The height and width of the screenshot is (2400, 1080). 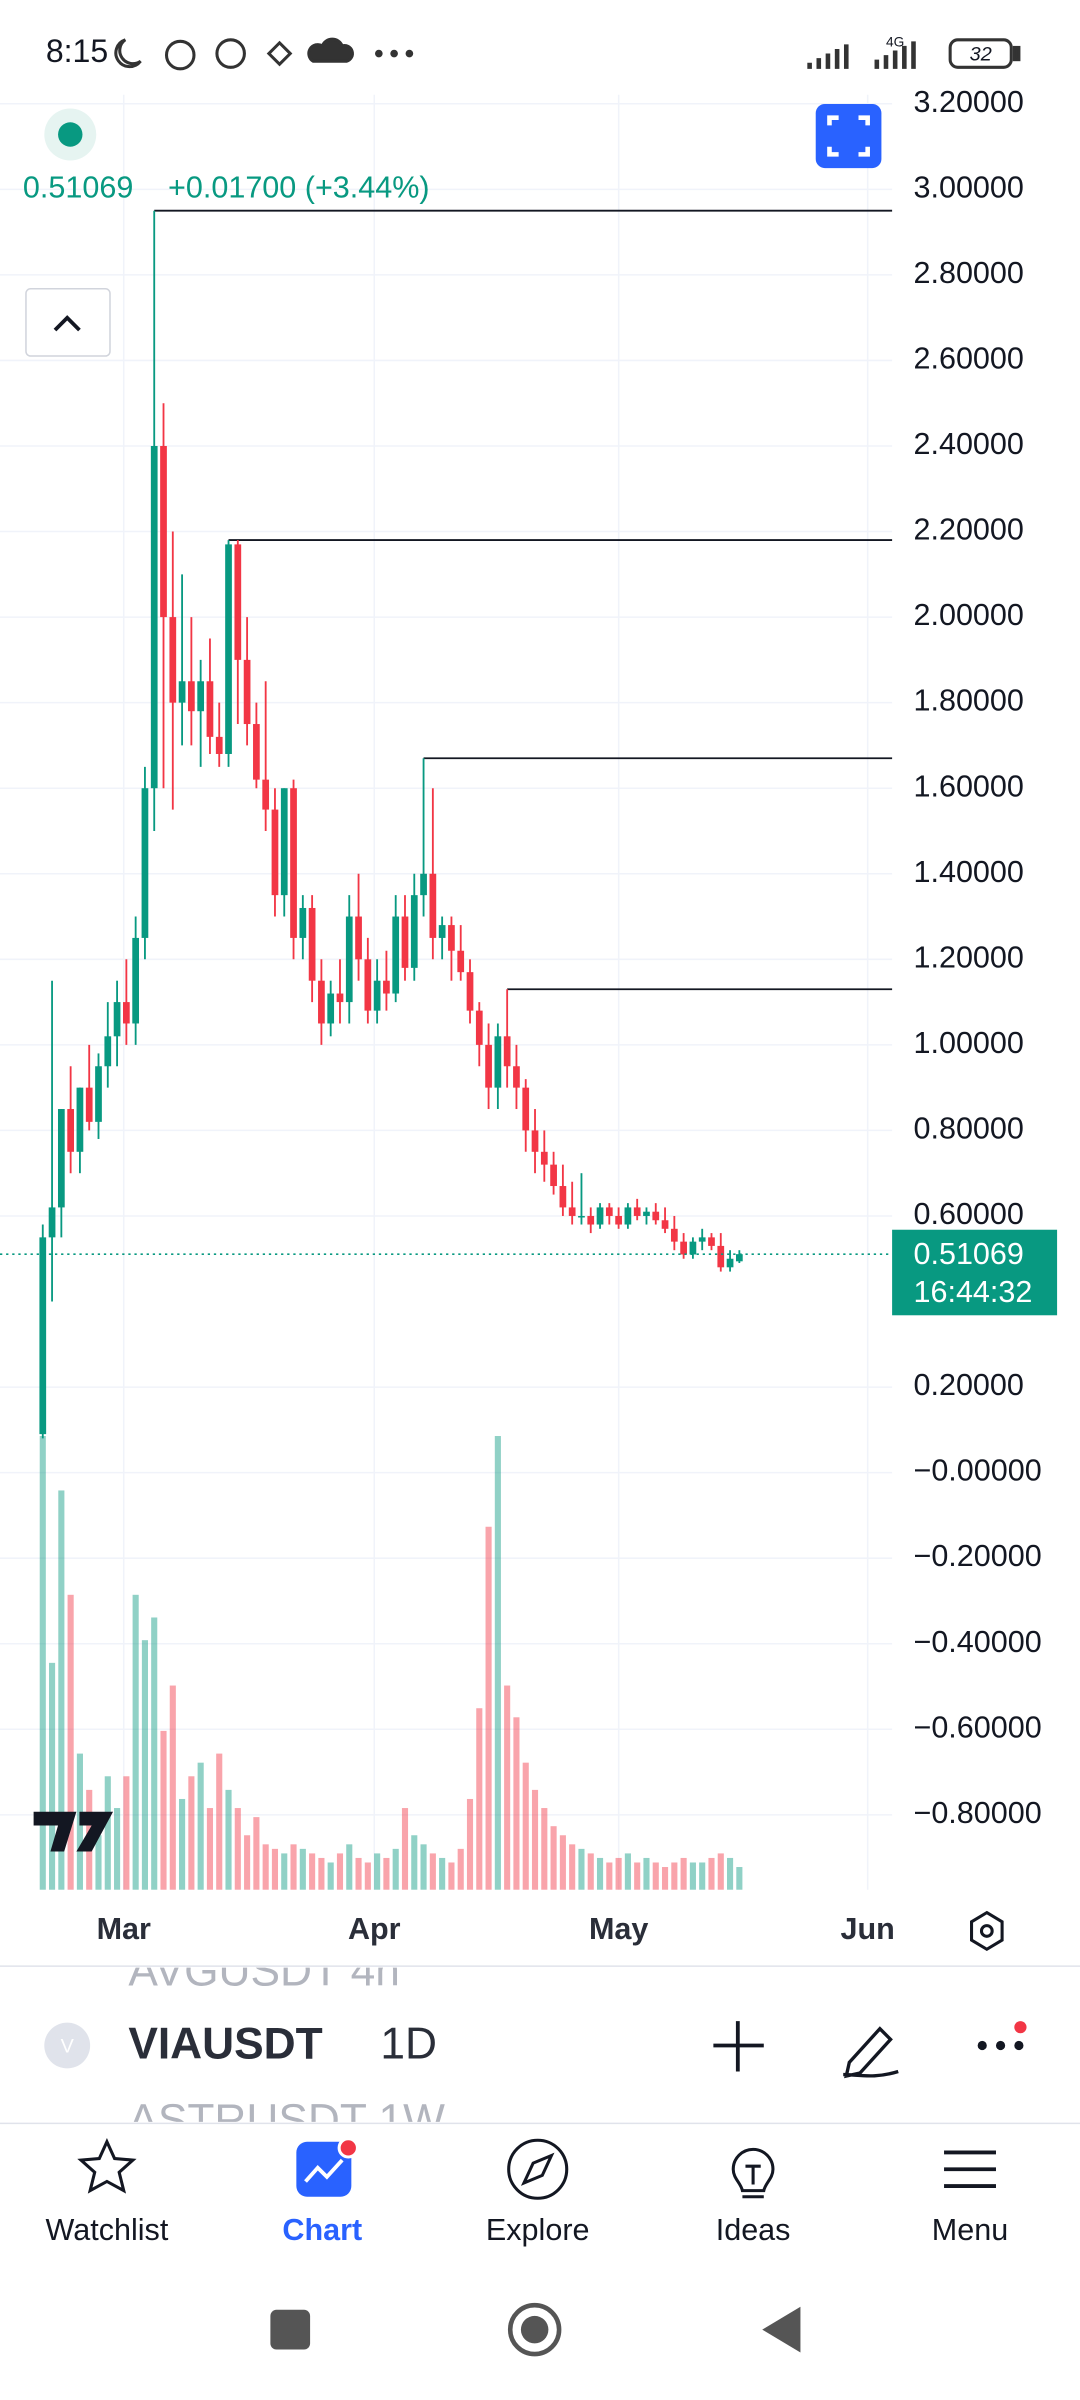 I want to click on live-dot, so click(x=70, y=134).